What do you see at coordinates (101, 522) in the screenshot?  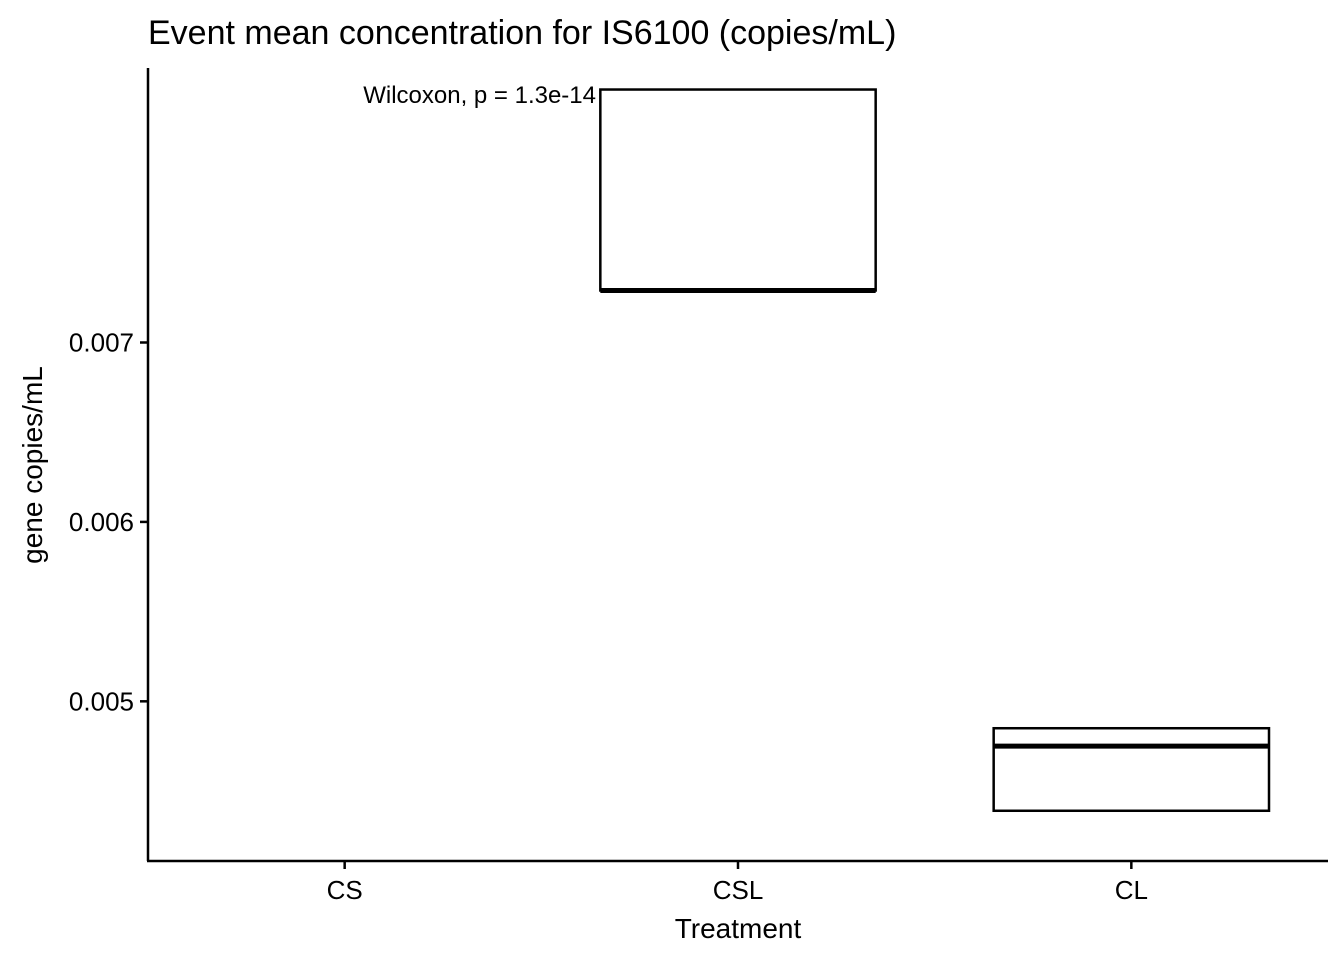 I see `y-tick-label: 0.006` at bounding box center [101, 522].